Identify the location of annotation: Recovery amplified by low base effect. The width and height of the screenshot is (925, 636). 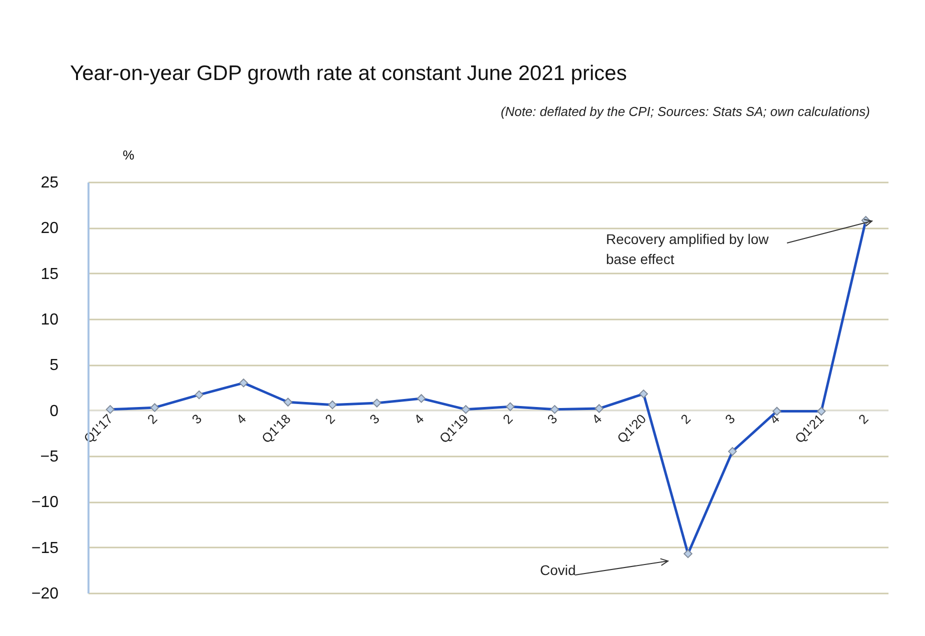
(688, 249).